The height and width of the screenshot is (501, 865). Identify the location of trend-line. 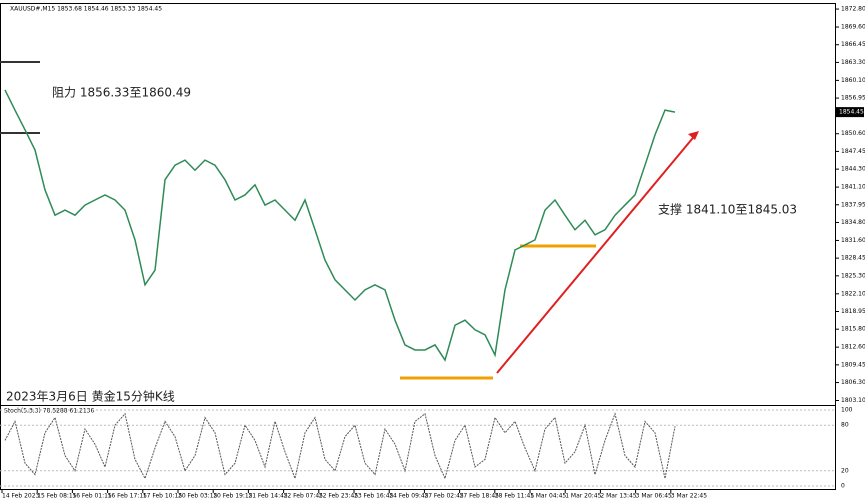
(597, 253).